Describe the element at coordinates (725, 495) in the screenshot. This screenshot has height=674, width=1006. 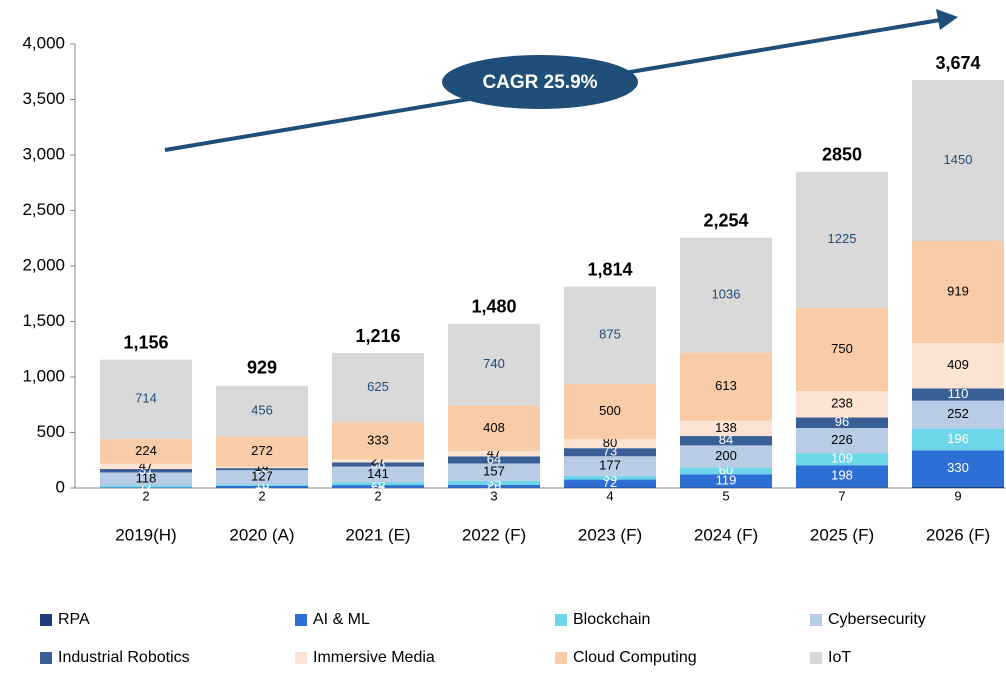
I see `segment-label: 5` at that location.